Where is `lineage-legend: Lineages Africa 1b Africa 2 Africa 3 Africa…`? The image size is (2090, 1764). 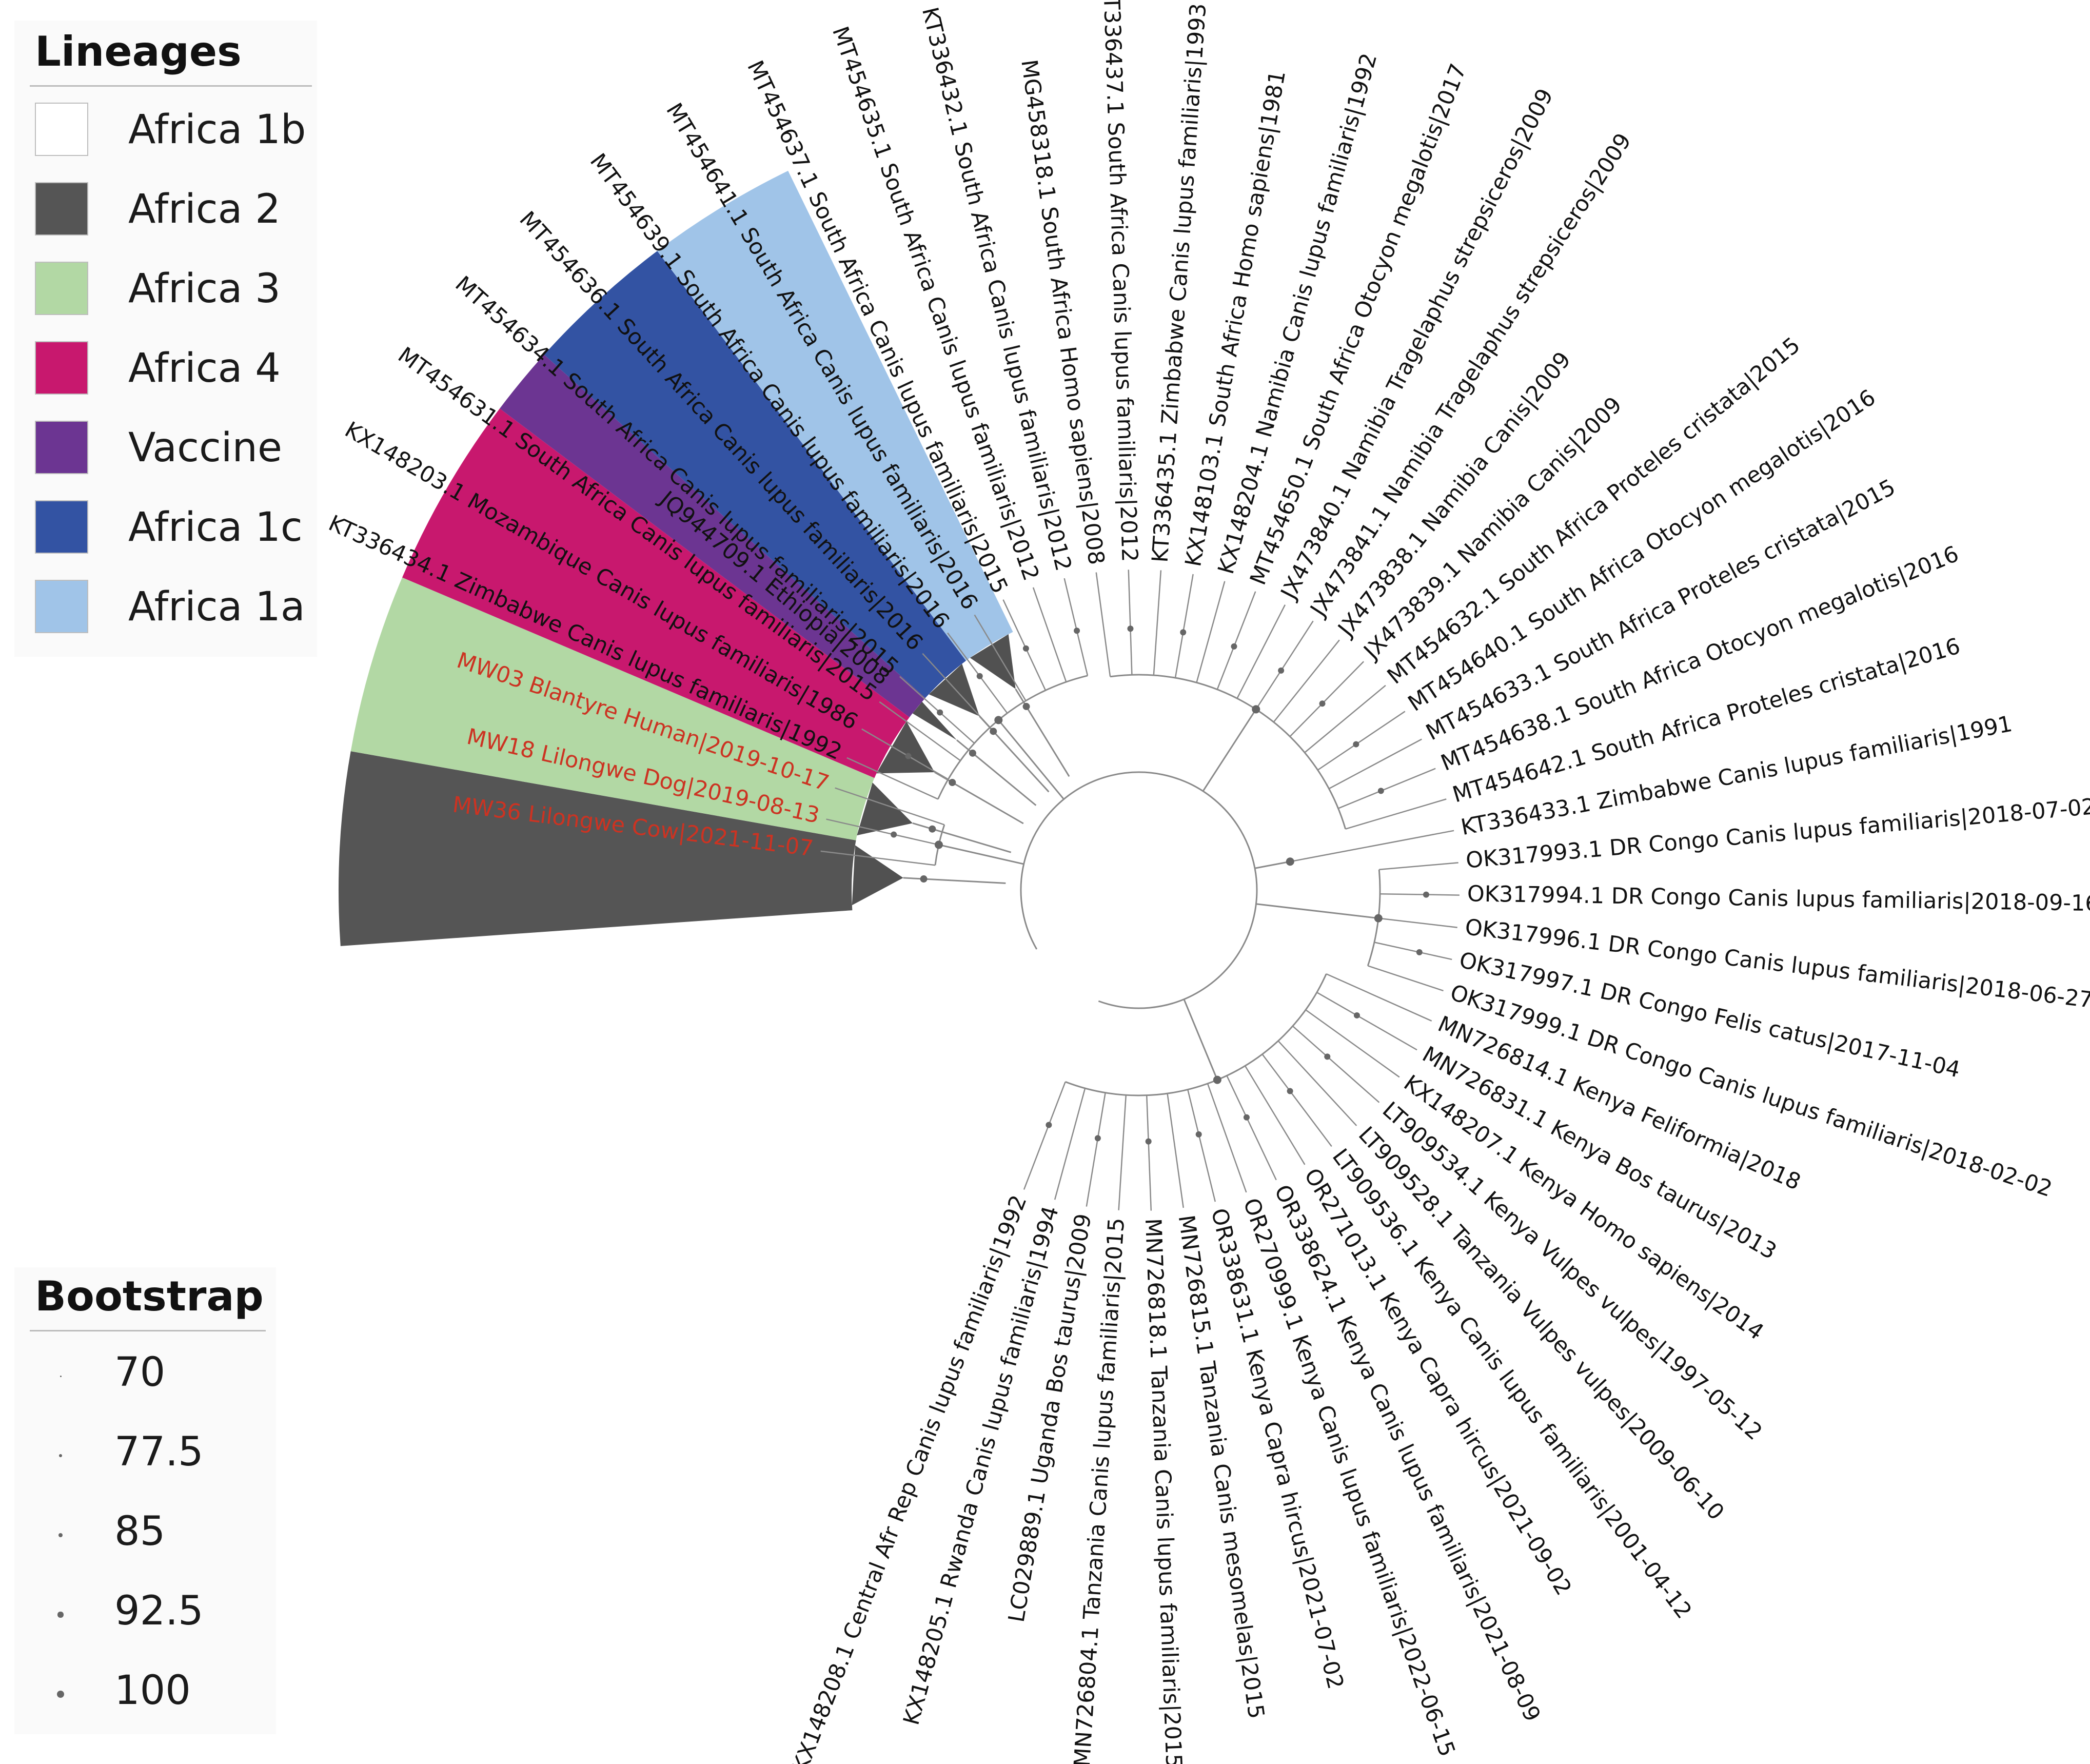 lineage-legend: Lineages Africa 1b Africa 2 Africa 3 Africa… is located at coordinates (165, 339).